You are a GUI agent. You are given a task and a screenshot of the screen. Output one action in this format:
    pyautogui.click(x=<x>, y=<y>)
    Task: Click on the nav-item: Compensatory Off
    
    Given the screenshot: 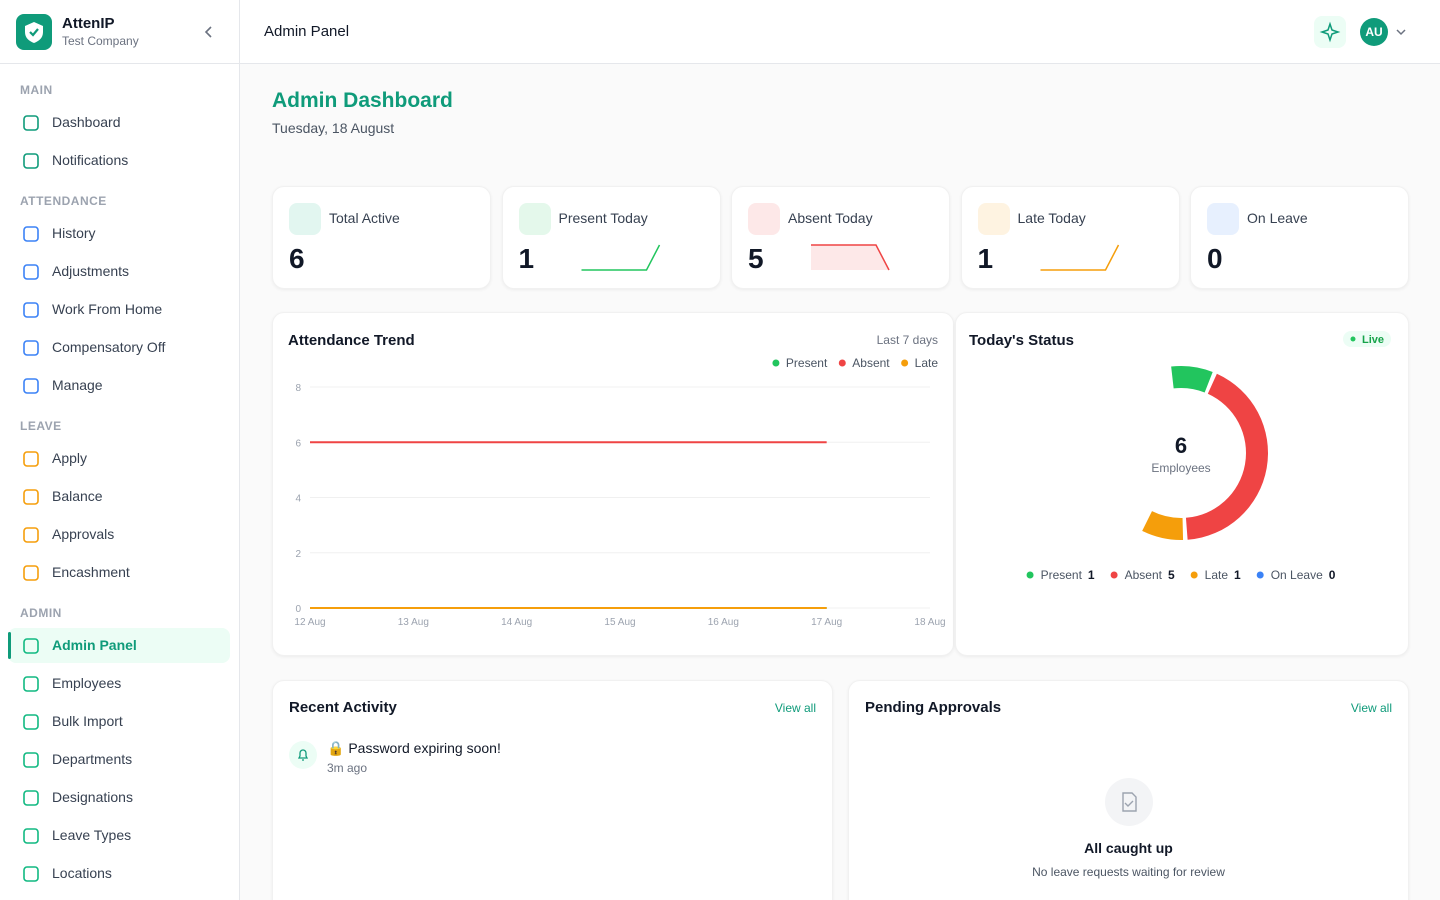 What is the action you would take?
    pyautogui.click(x=109, y=347)
    